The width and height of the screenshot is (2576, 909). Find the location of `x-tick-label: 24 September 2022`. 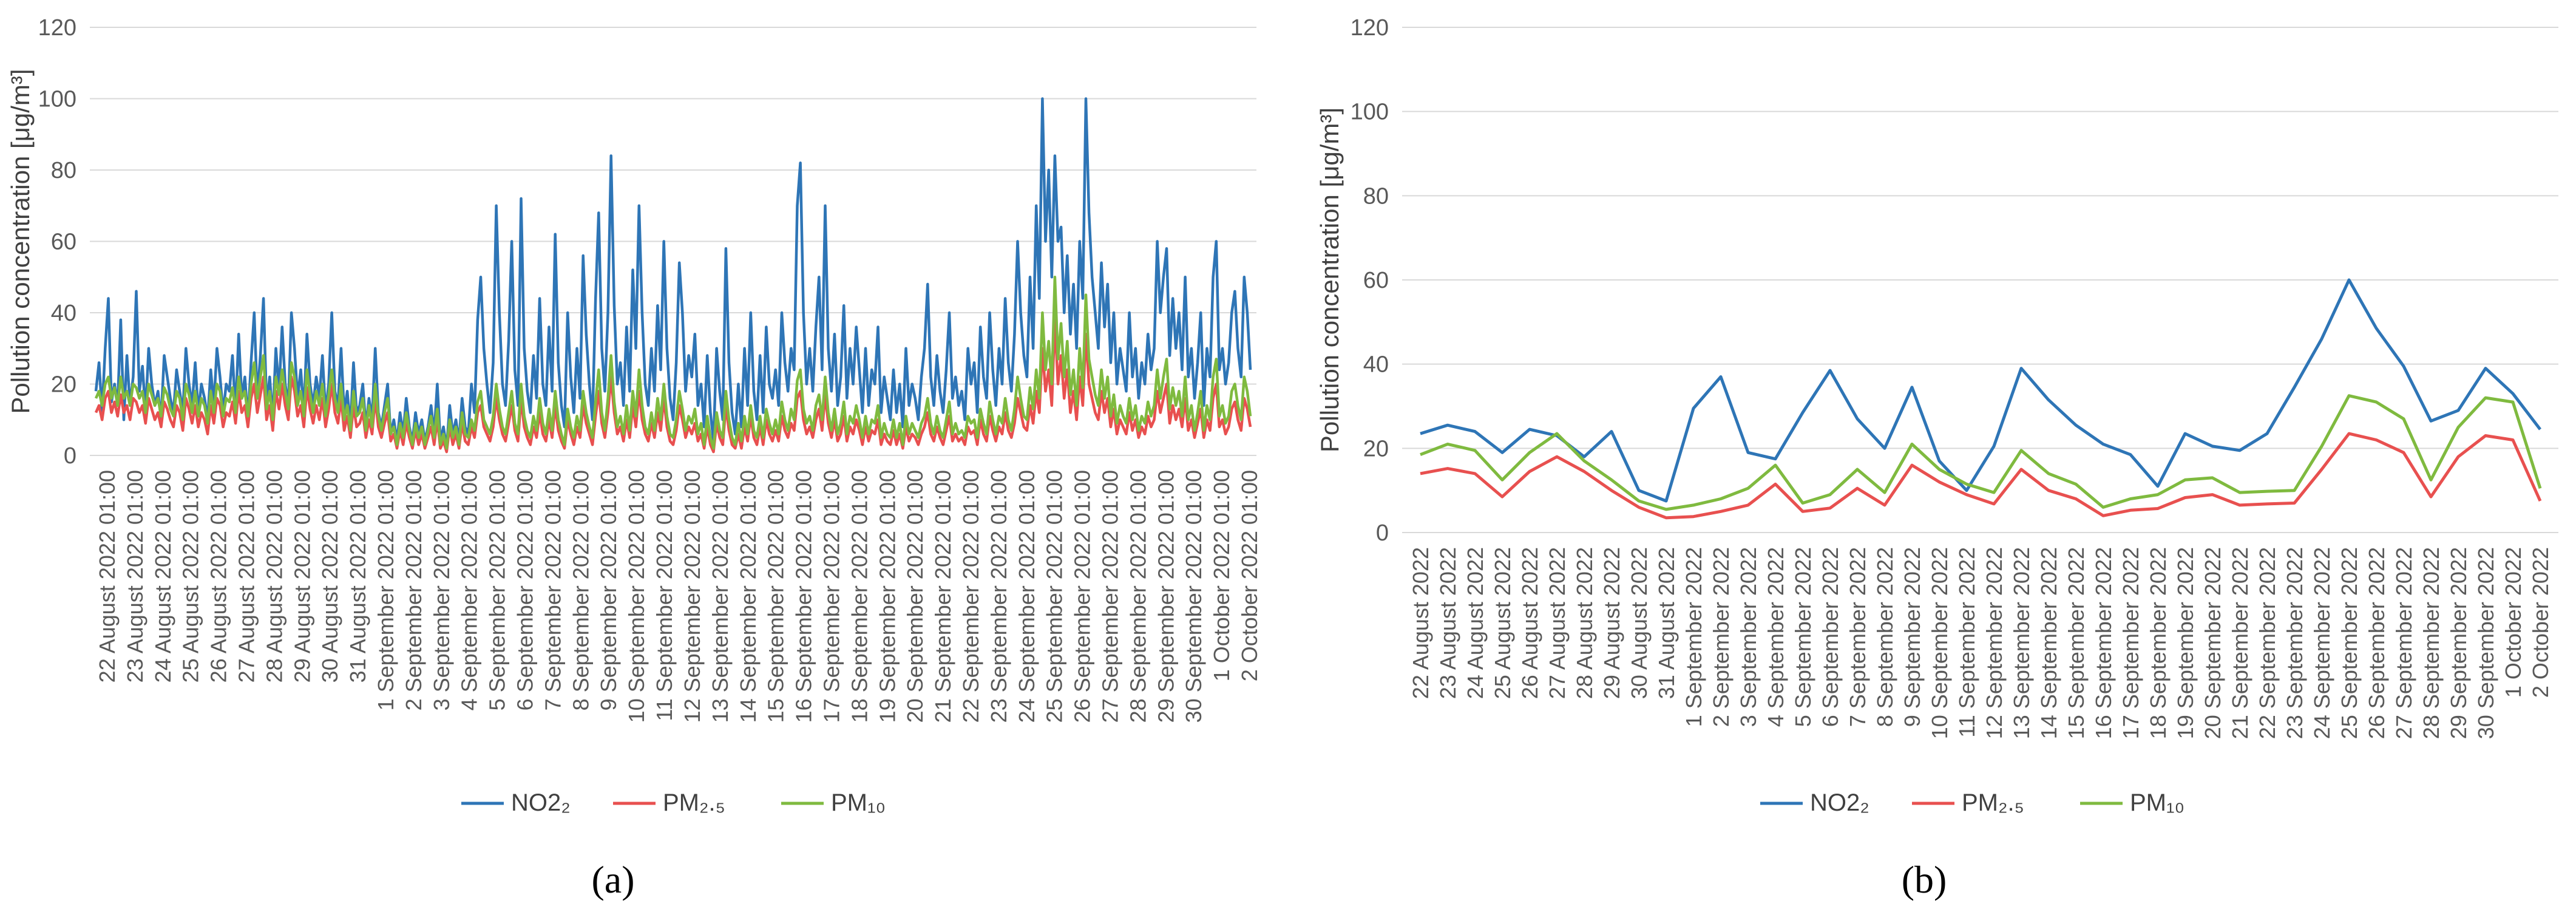

x-tick-label: 24 September 2022 is located at coordinates (2322, 643).